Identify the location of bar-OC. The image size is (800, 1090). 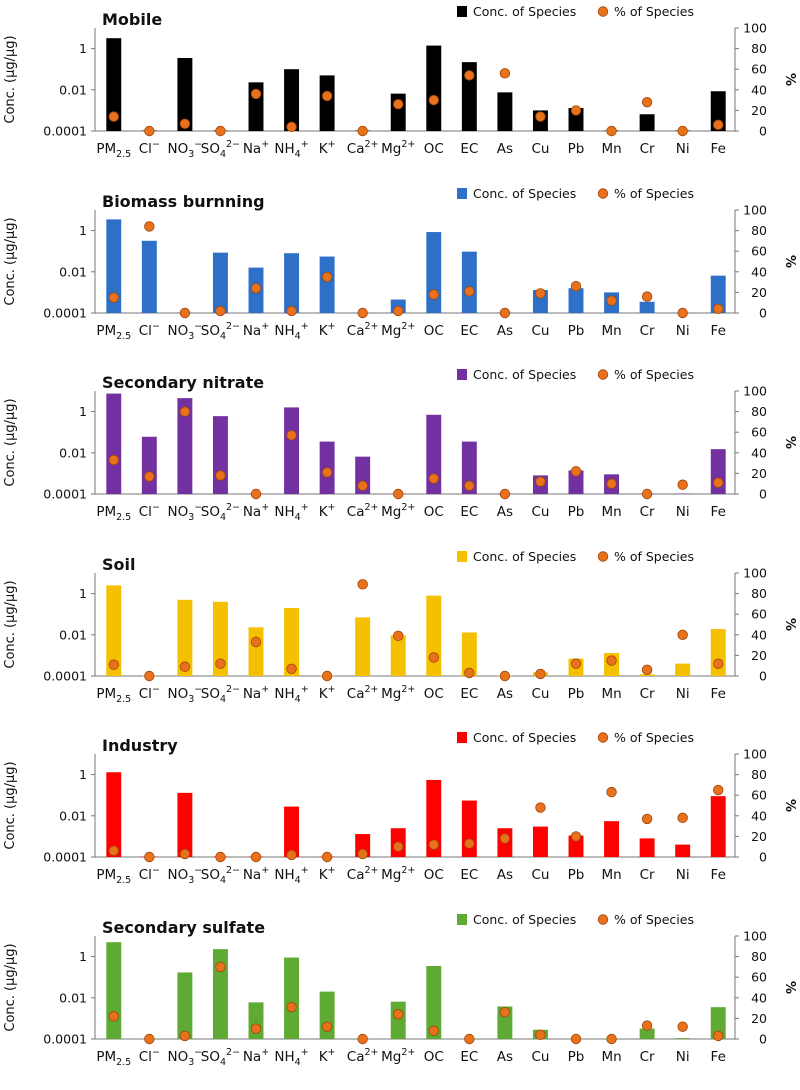
(434, 818).